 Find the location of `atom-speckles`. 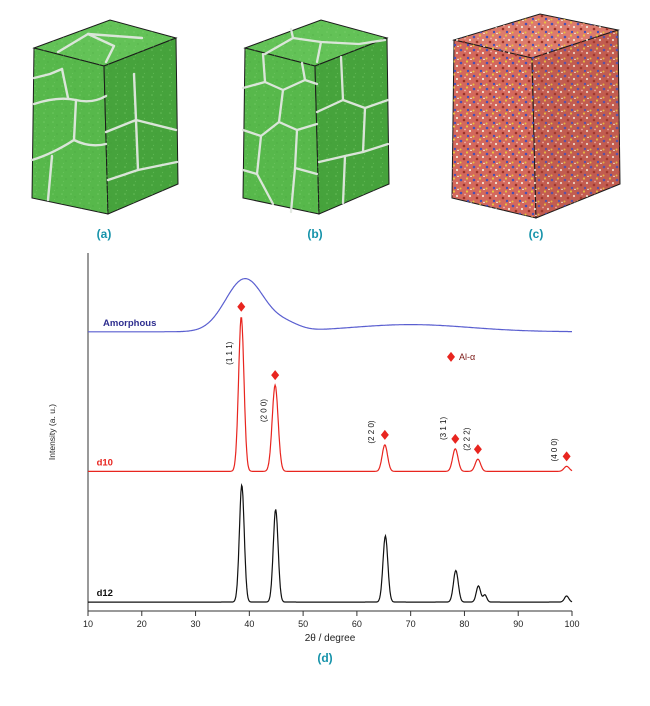

atom-speckles is located at coordinates (536, 116).